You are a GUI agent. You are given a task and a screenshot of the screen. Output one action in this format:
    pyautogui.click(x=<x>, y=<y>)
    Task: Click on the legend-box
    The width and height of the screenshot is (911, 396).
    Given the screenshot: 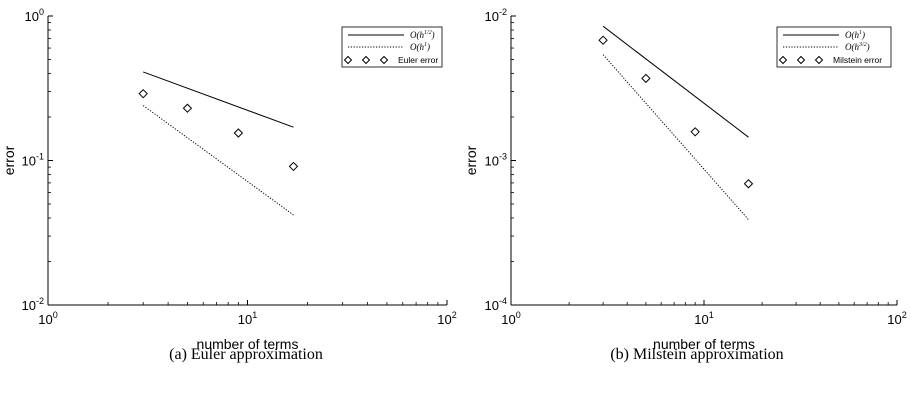 What is the action you would take?
    pyautogui.click(x=392, y=47)
    